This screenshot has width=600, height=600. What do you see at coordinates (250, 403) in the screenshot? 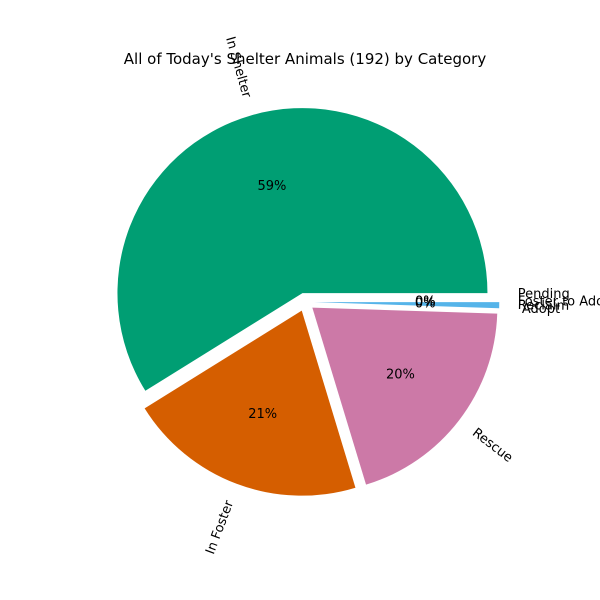
I see `pie-slice-in-foster` at bounding box center [250, 403].